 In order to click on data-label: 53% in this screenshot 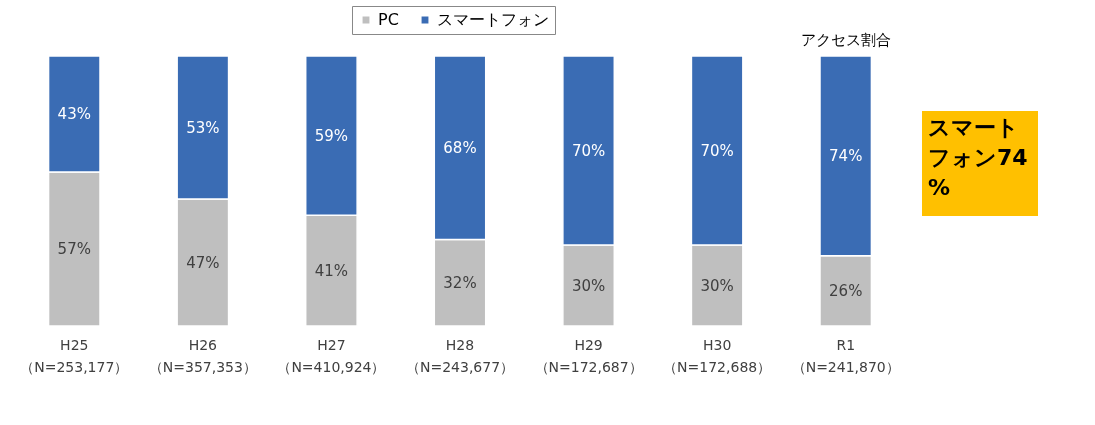, I will do `click(203, 127)`.